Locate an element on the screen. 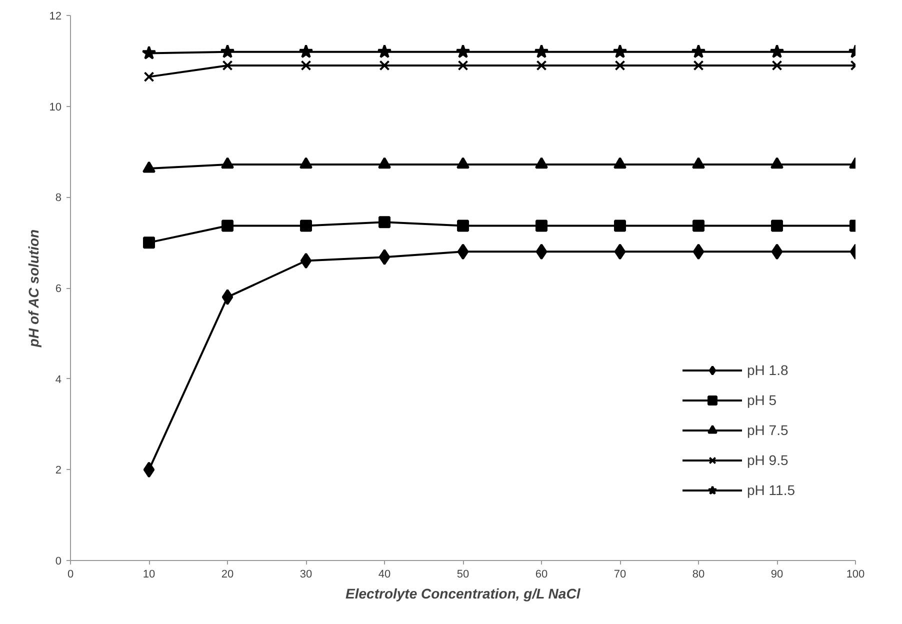 The height and width of the screenshot is (624, 902). y-tick-label: 4 is located at coordinates (58, 380).